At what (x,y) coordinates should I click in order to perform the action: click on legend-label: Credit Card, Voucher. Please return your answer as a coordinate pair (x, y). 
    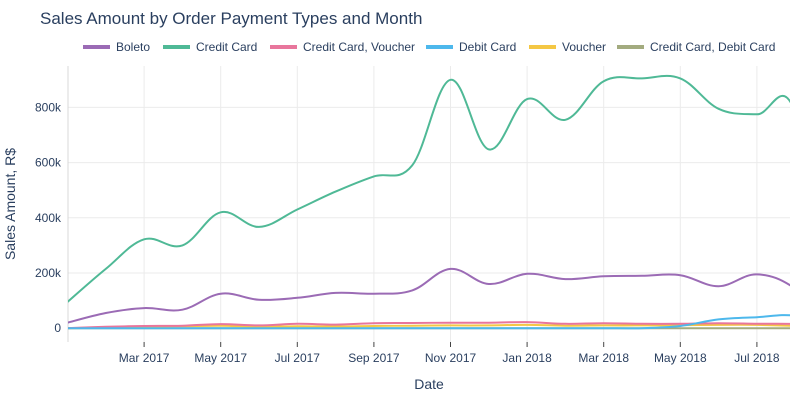
    Looking at the image, I should click on (359, 47).